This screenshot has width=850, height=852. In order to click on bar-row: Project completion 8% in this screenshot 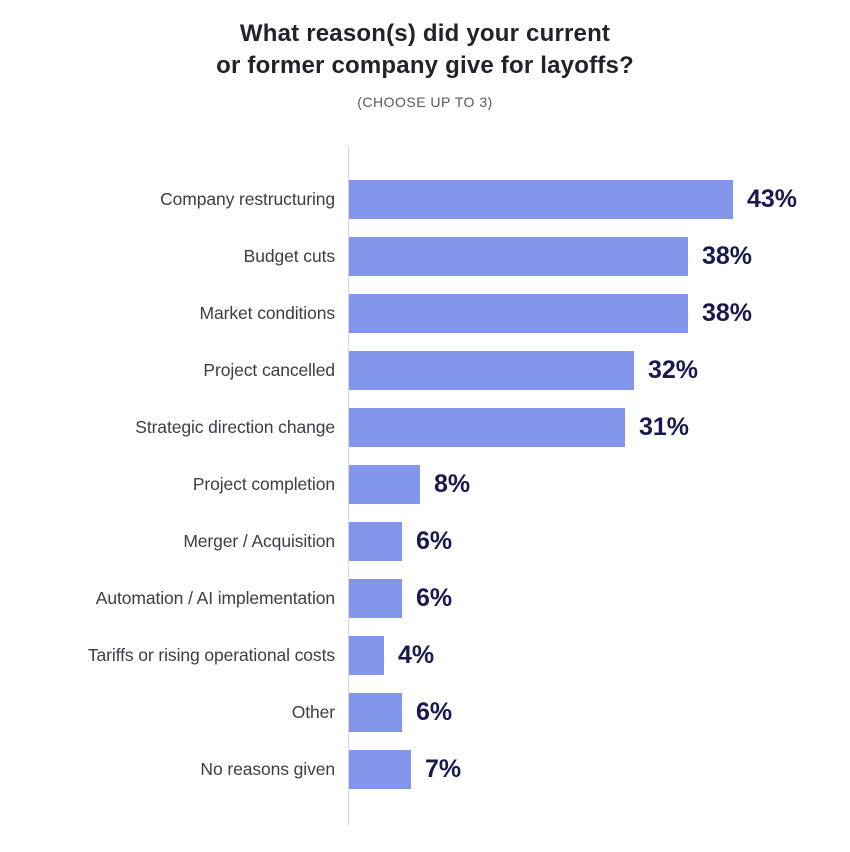, I will do `click(425, 484)`.